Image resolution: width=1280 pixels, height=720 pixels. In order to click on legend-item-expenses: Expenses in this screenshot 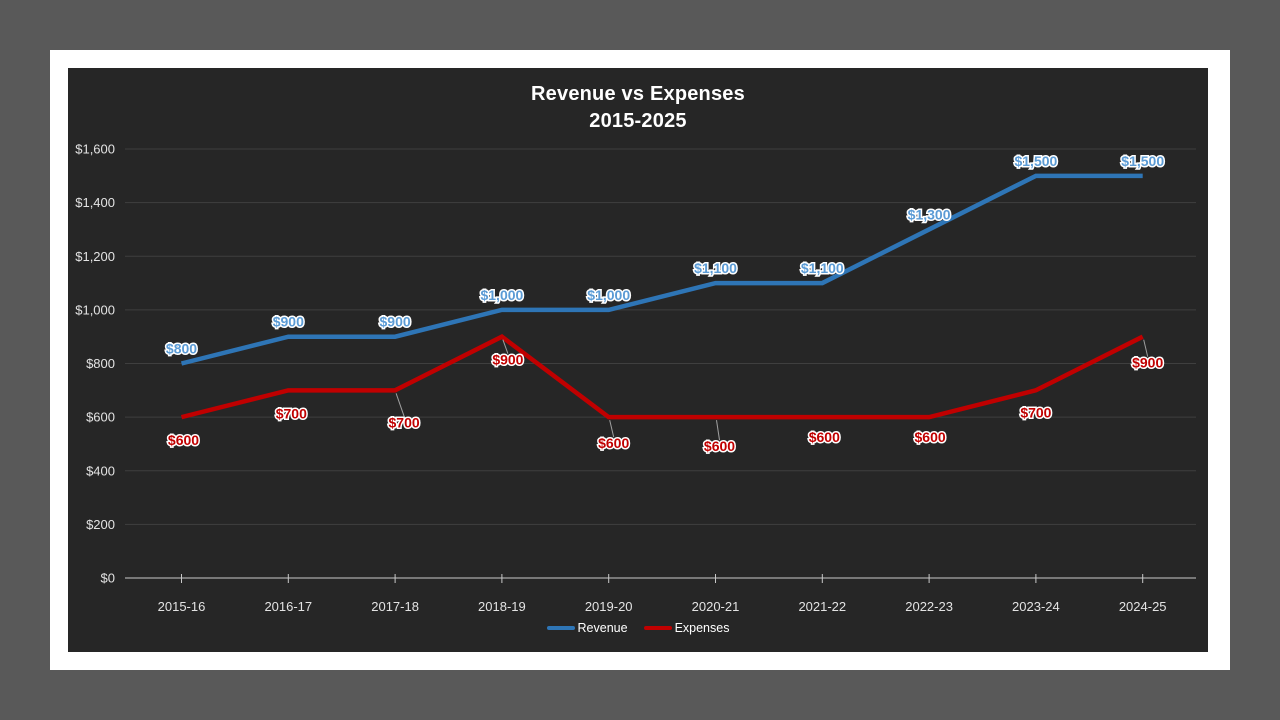, I will do `click(686, 628)`.